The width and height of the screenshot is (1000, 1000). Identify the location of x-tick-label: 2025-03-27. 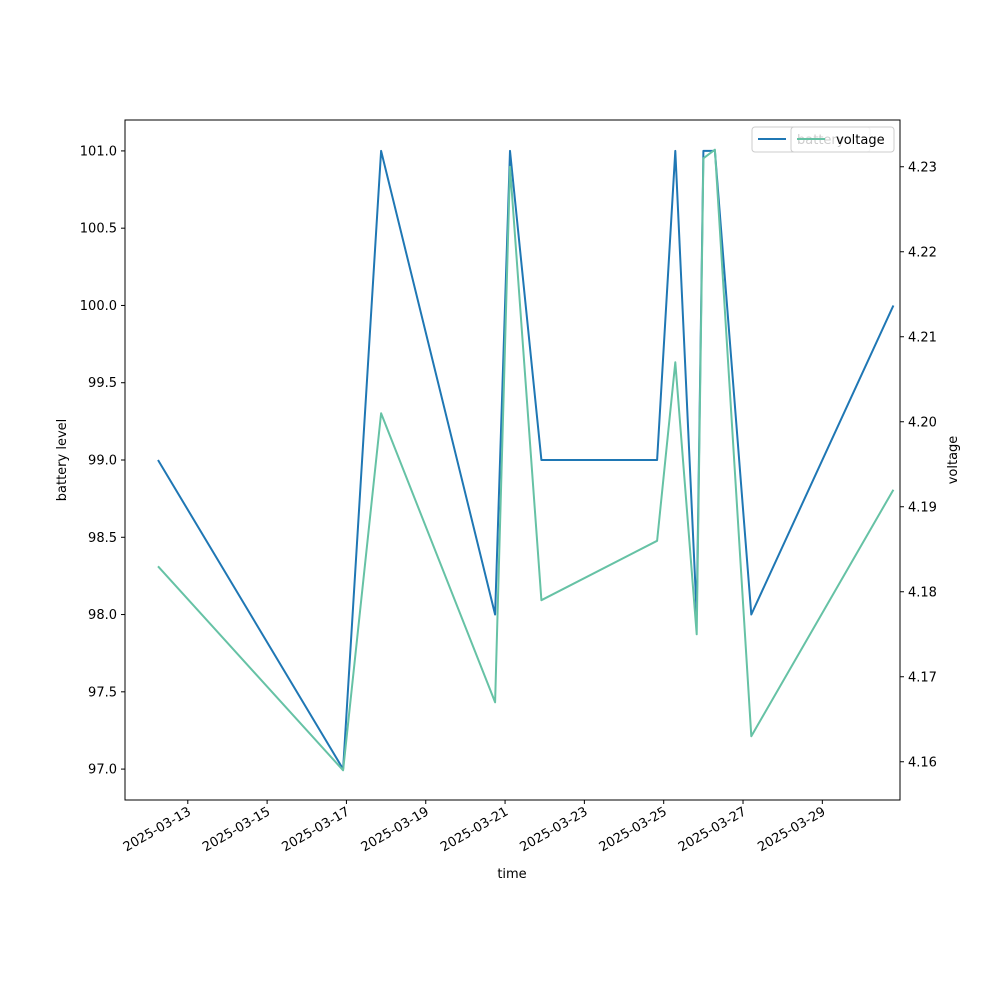
(712, 829).